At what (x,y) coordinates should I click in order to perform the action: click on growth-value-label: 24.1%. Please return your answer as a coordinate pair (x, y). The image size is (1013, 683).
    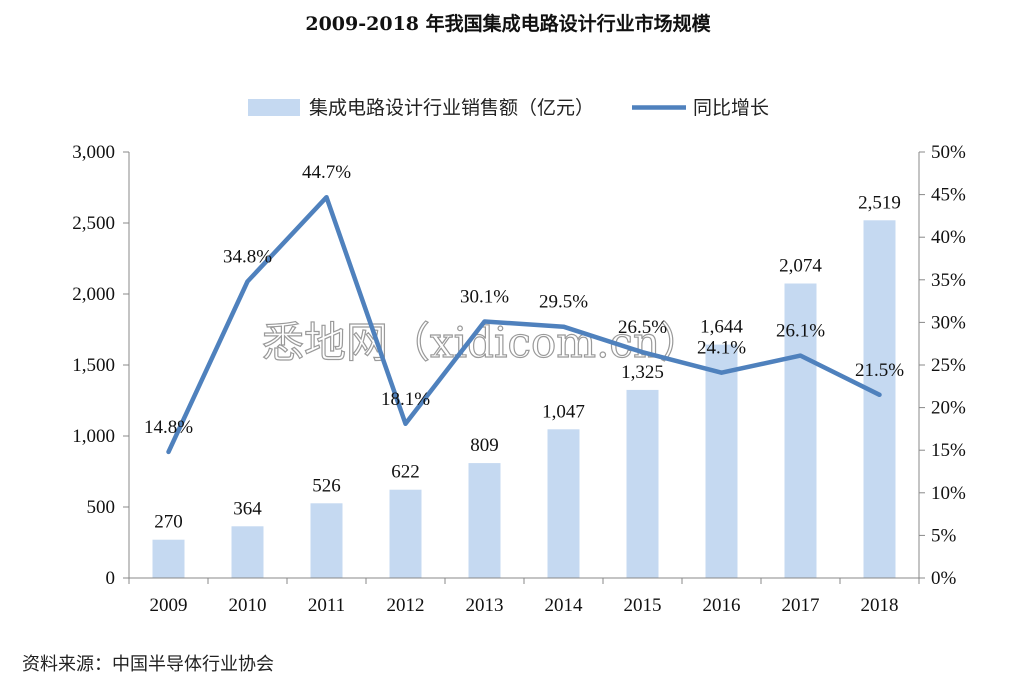
    Looking at the image, I should click on (721, 348).